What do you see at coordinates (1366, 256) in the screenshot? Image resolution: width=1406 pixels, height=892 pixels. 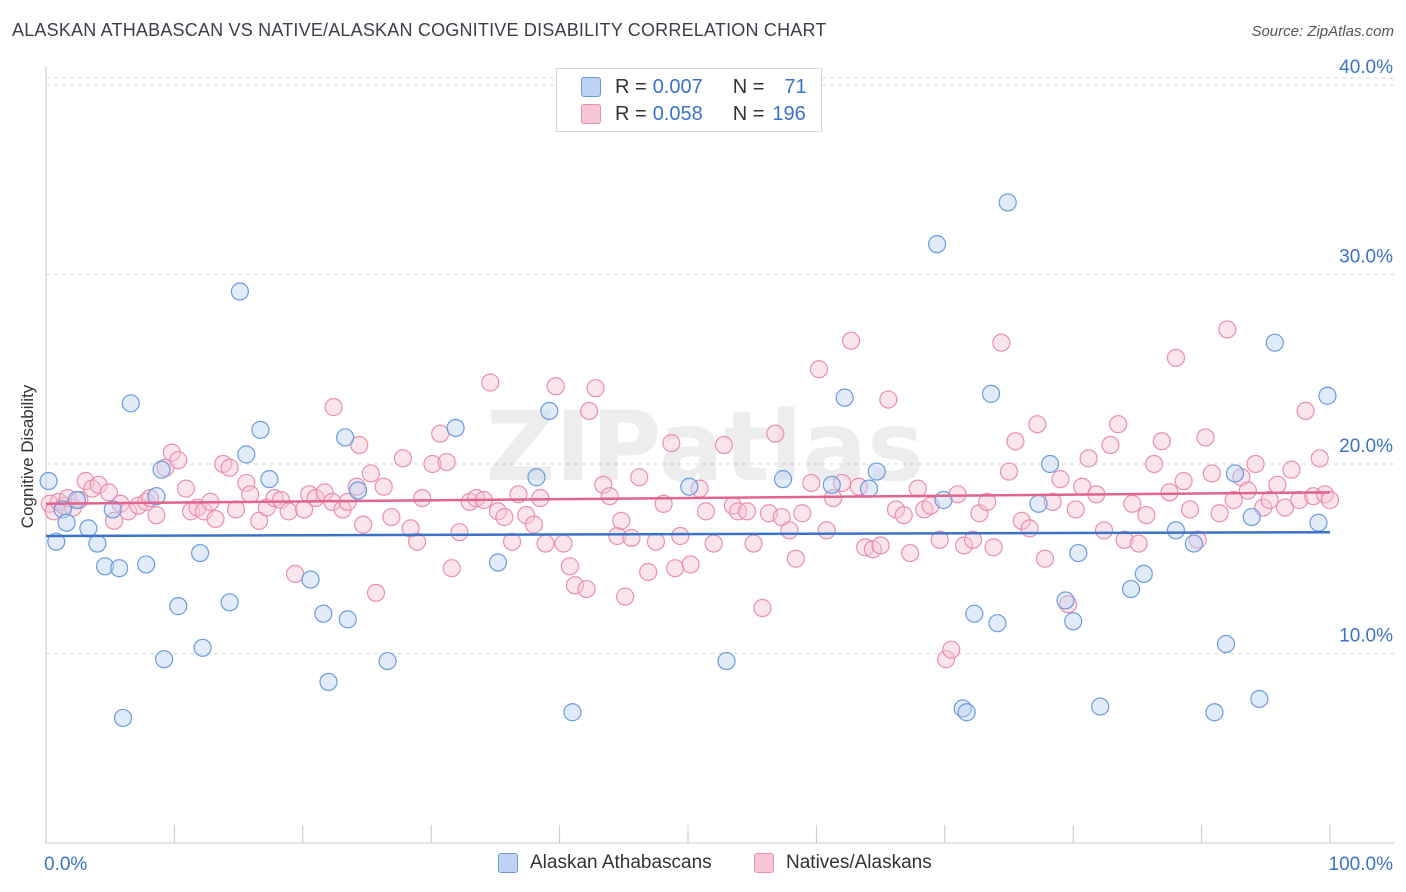 I see `y-tick-label: 30.0%` at bounding box center [1366, 256].